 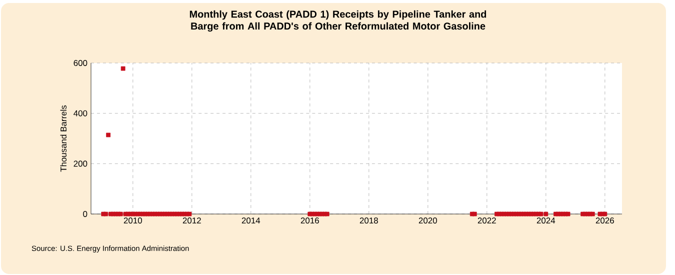 What do you see at coordinates (251, 221) in the screenshot?
I see `x-tick-label: 2014` at bounding box center [251, 221].